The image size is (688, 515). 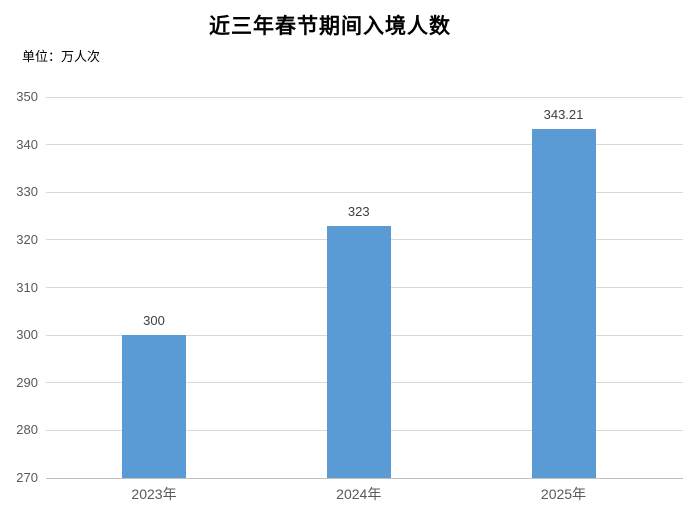 What do you see at coordinates (27, 144) in the screenshot?
I see `y-tick-label: 340` at bounding box center [27, 144].